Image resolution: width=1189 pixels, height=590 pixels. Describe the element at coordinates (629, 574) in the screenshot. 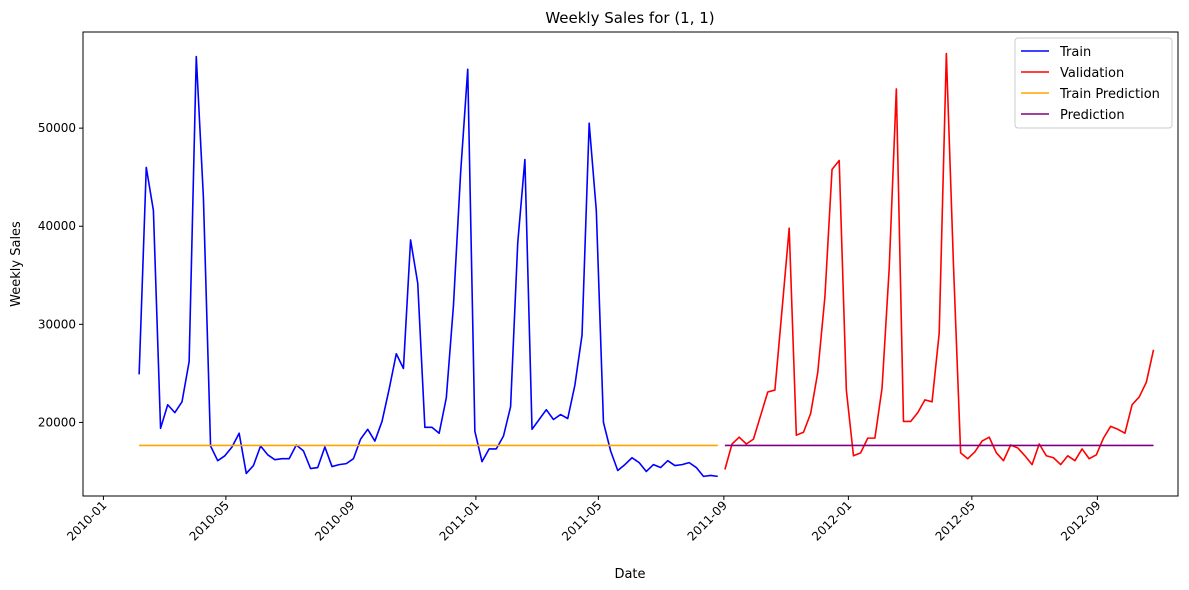

I see `x-axis-label: Date` at that location.